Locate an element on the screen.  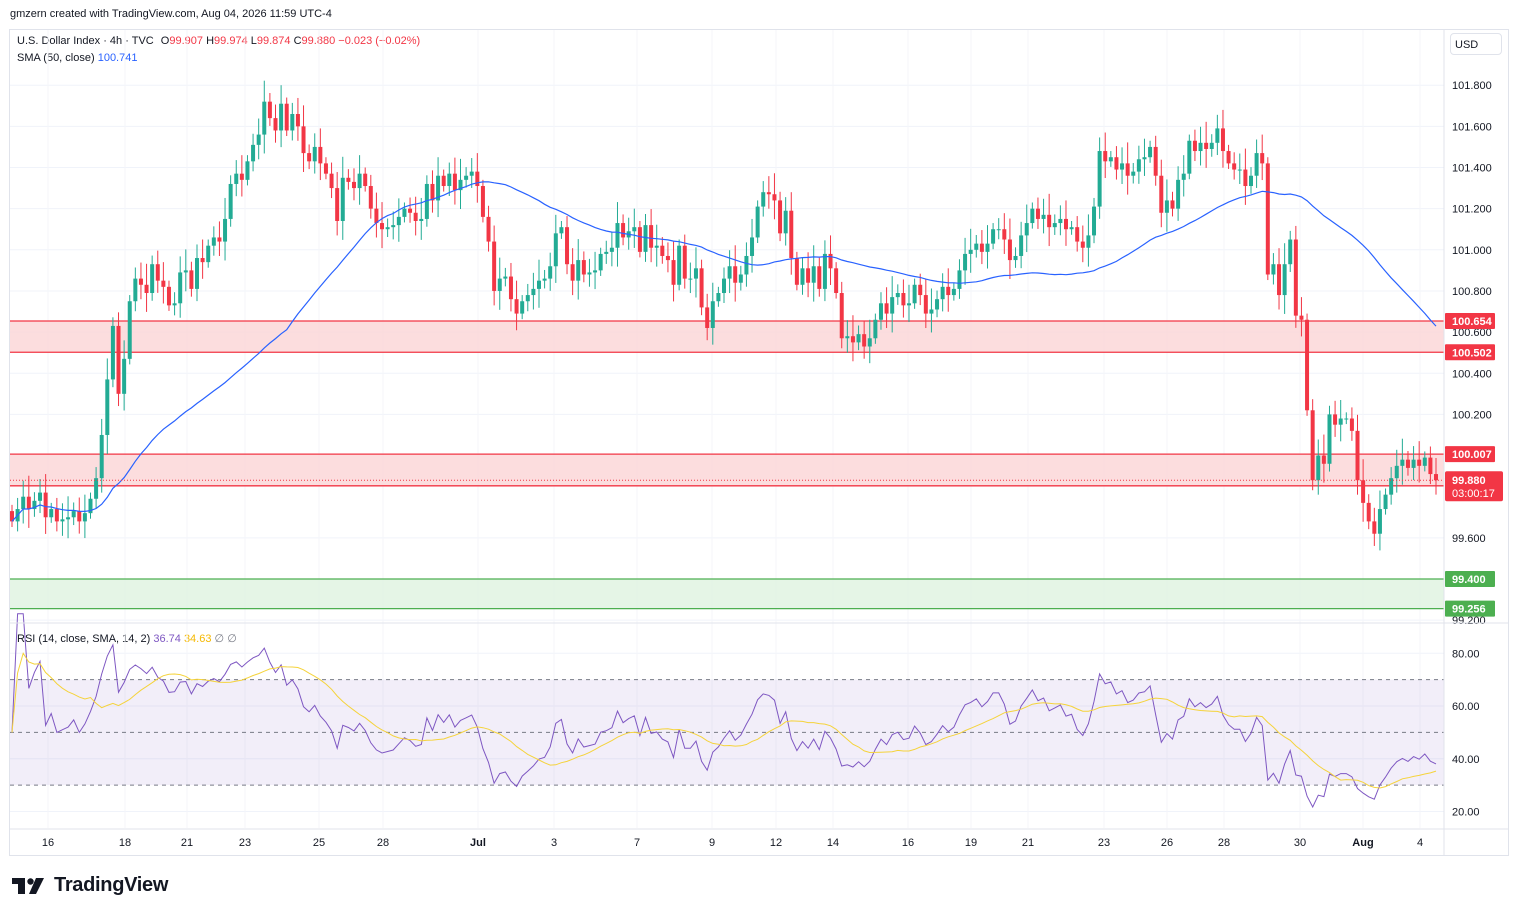
sma-legend: SMA (50, close) 100.741 is located at coordinates (77, 58).